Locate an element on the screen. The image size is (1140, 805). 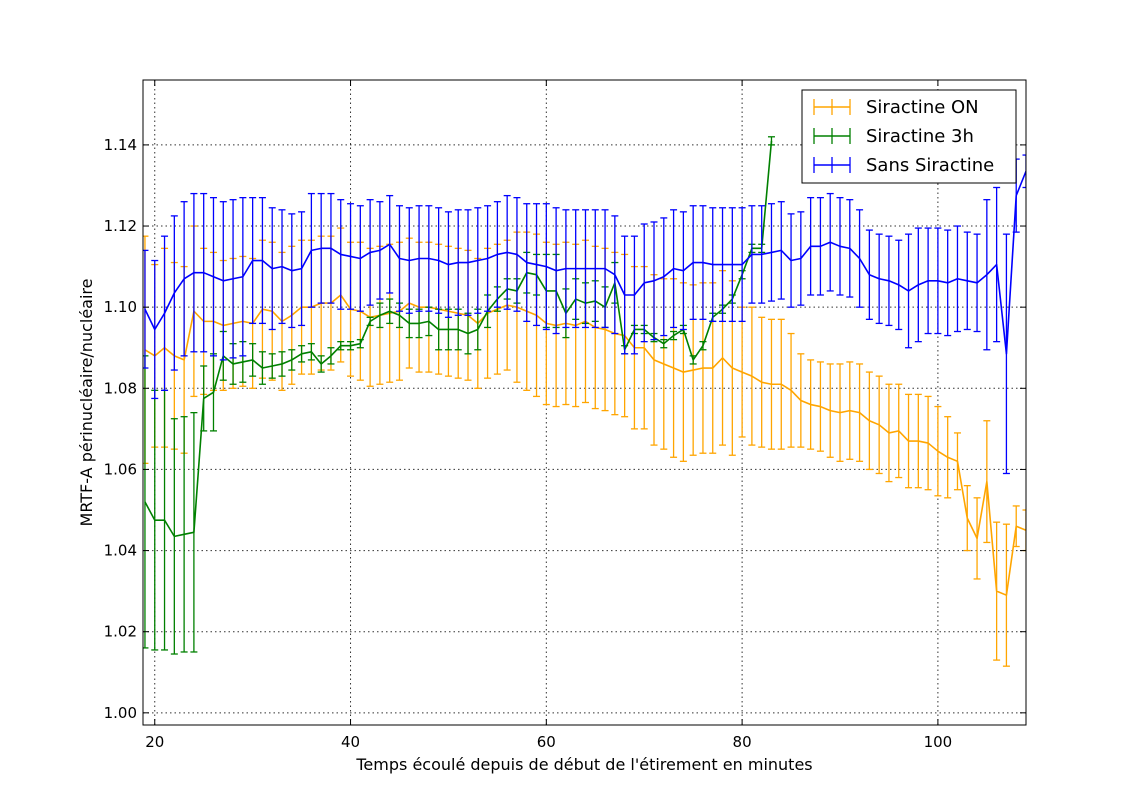
y-tick-label: 1.02 is located at coordinates (120, 632).